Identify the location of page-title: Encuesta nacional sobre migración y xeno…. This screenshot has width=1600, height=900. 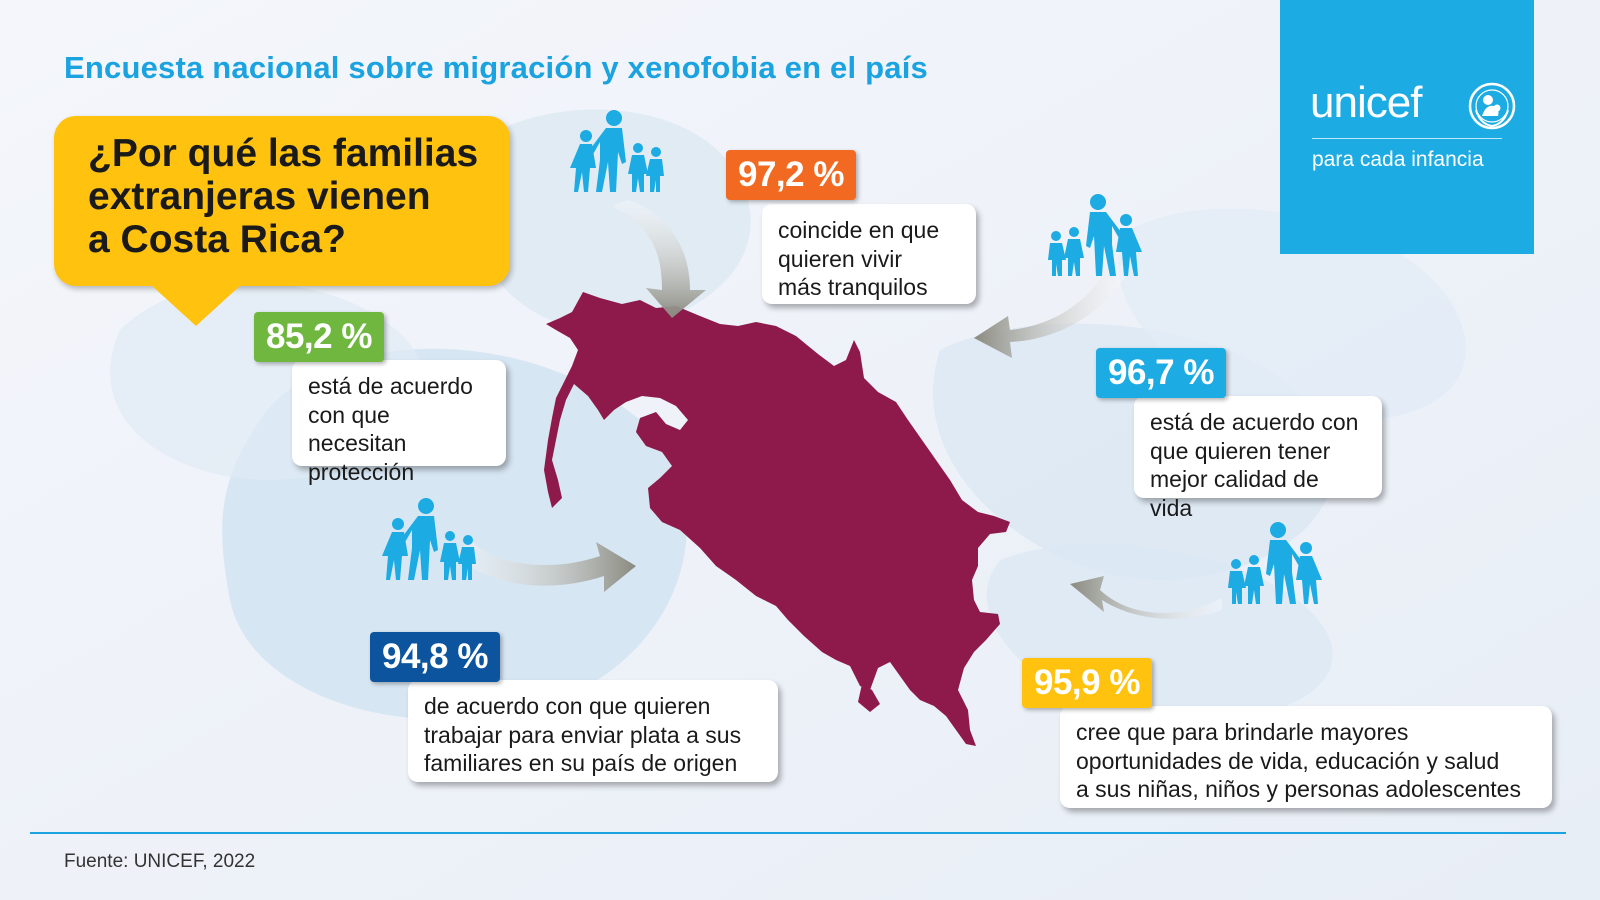
(496, 67).